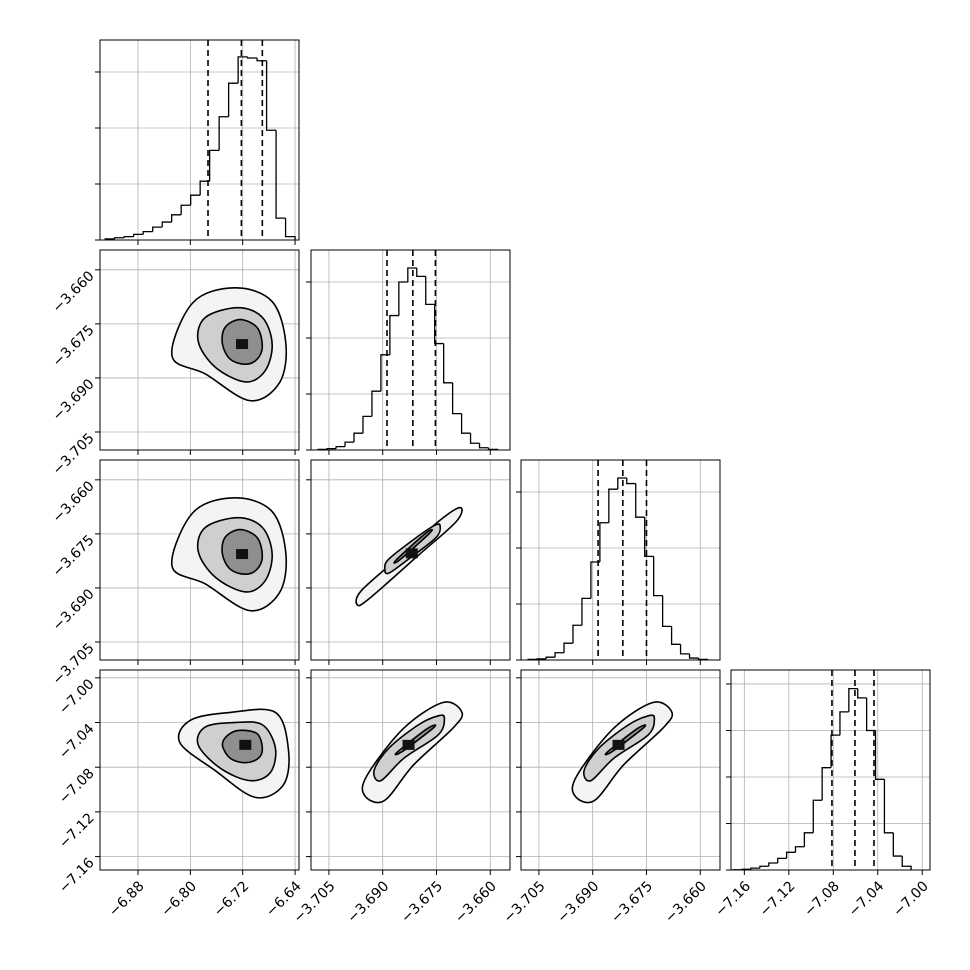  What do you see at coordinates (232, 899) in the screenshot?
I see `x-tick-label: −6.72` at bounding box center [232, 899].